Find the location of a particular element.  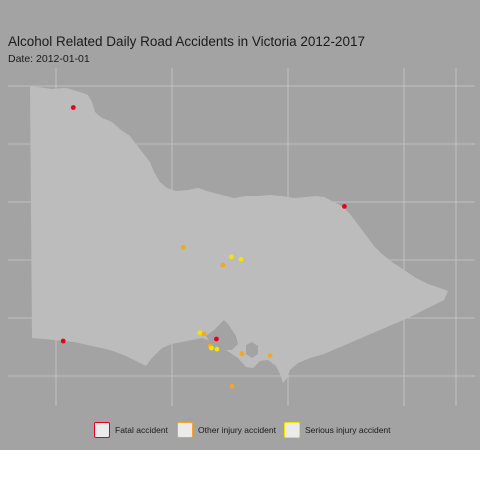

legend-item-fatal: Fatal accident is located at coordinates (131, 430).